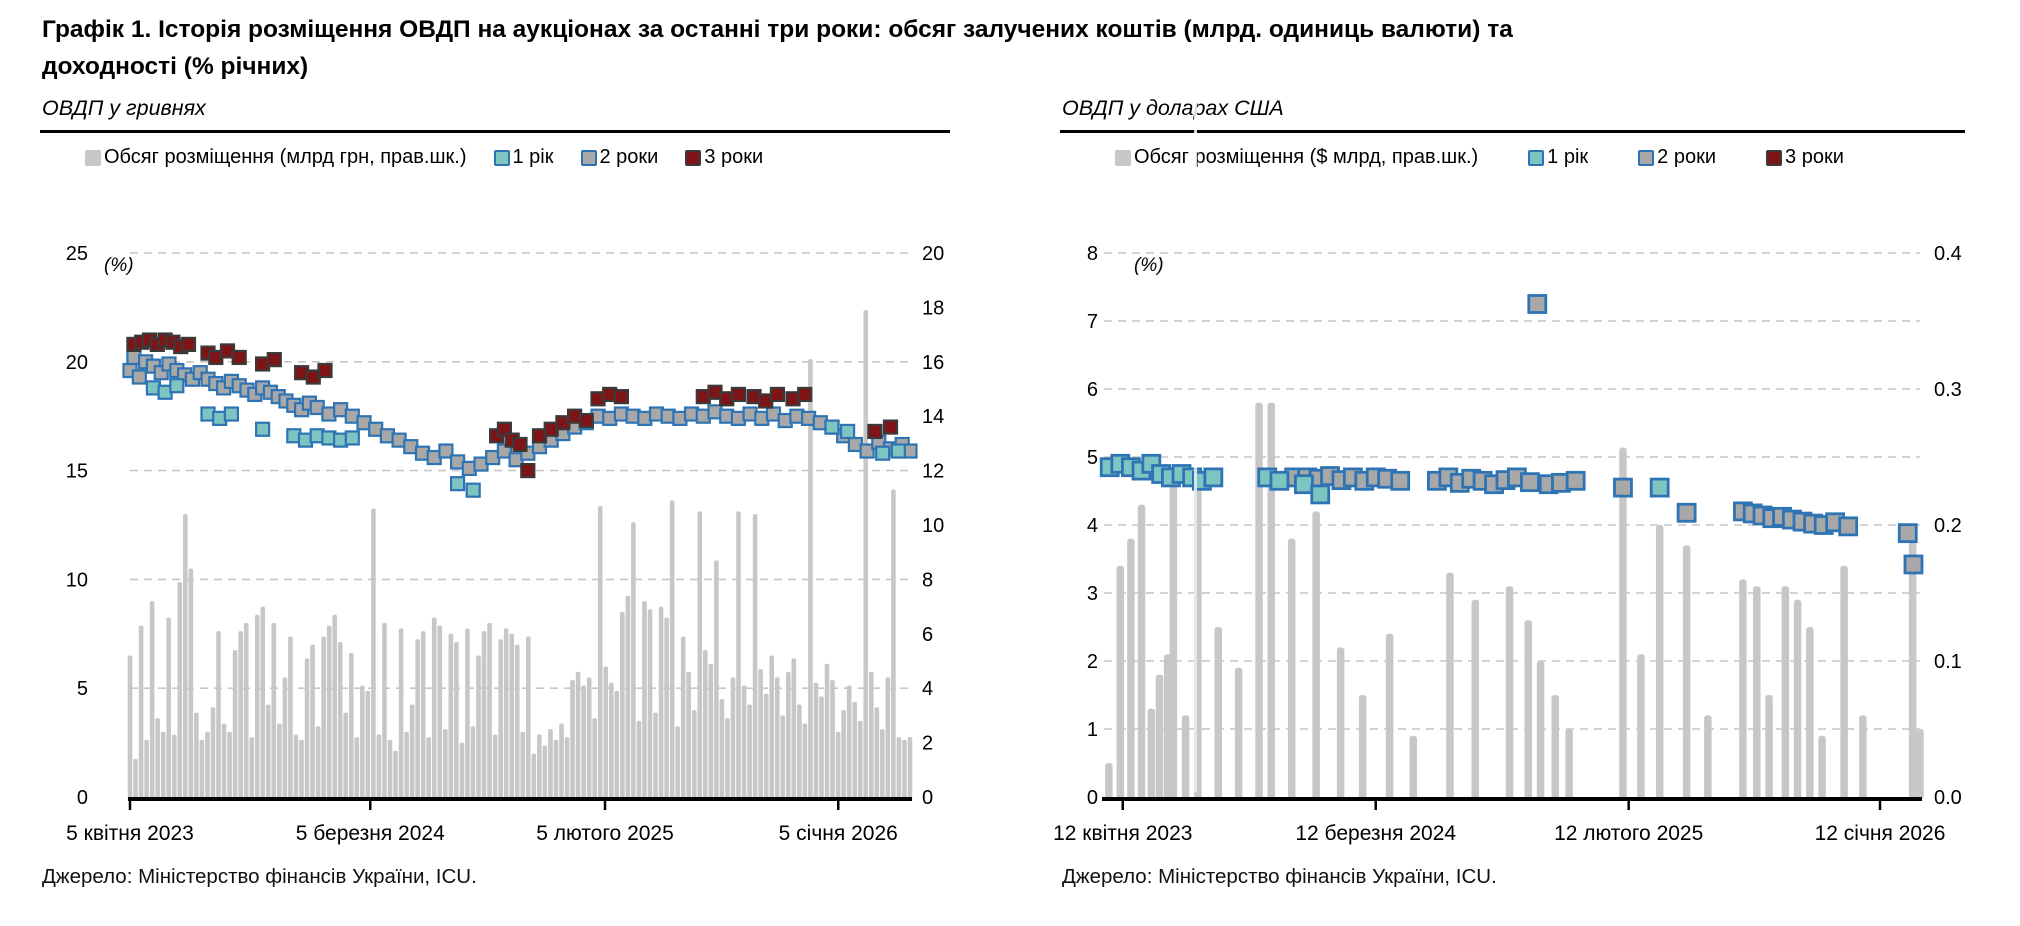 The image size is (2020, 926). Describe the element at coordinates (1092, 730) in the screenshot. I see `svg-text: 1` at that location.